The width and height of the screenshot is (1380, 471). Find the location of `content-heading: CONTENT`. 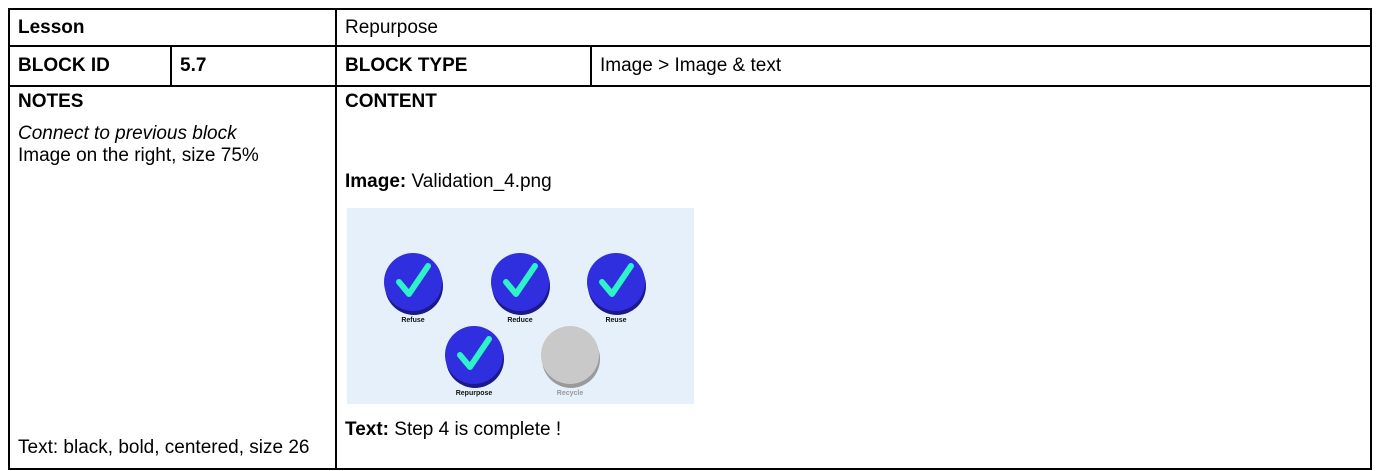

content-heading: CONTENT is located at coordinates (391, 101).